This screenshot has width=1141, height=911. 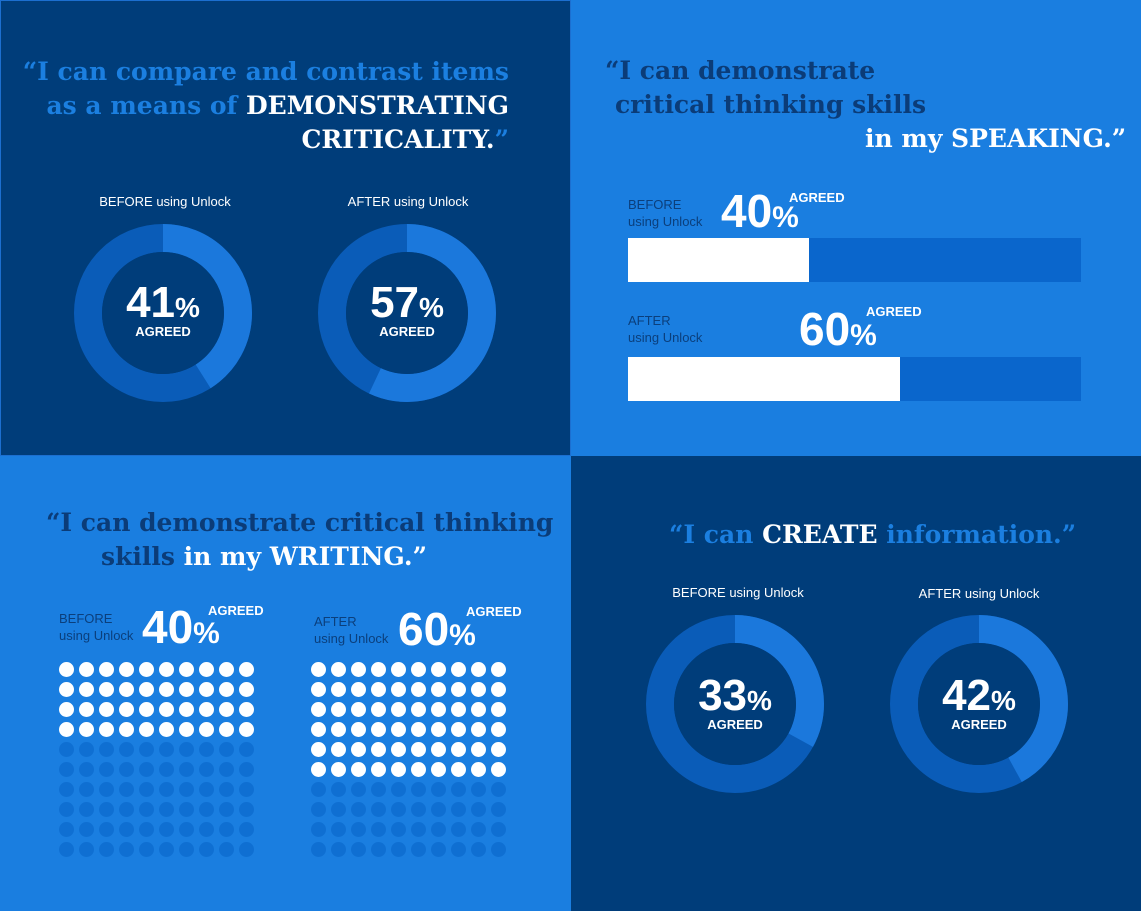 I want to click on bar-before-fill, so click(x=719, y=260).